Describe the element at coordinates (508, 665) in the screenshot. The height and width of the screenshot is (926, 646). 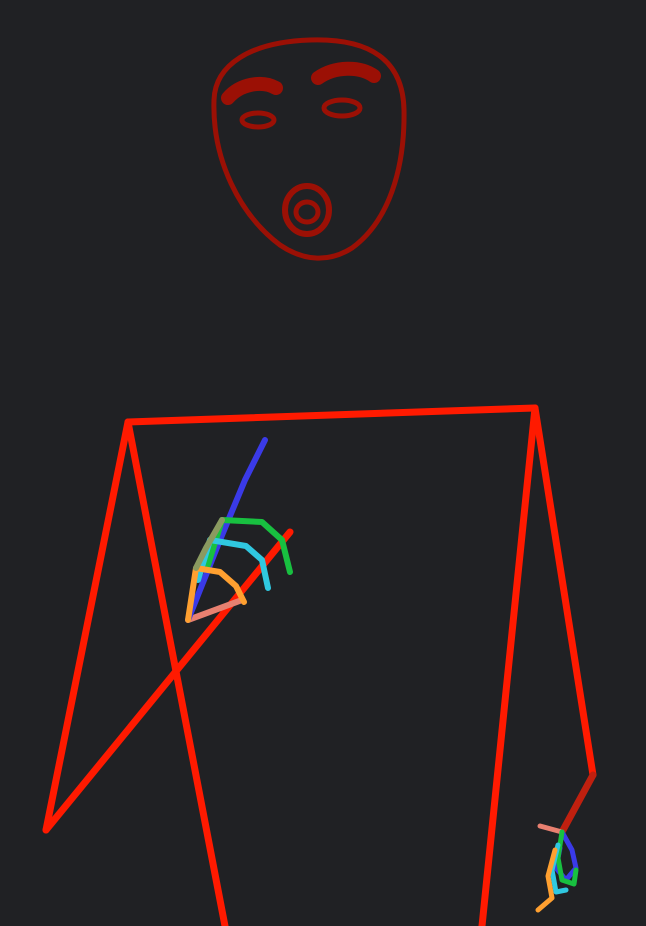
I see `right-torso-line` at that location.